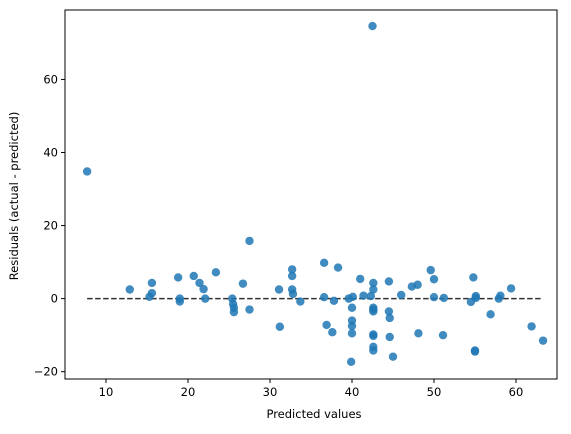  What do you see at coordinates (352, 392) in the screenshot?
I see `x-tick-label: 40` at bounding box center [352, 392].